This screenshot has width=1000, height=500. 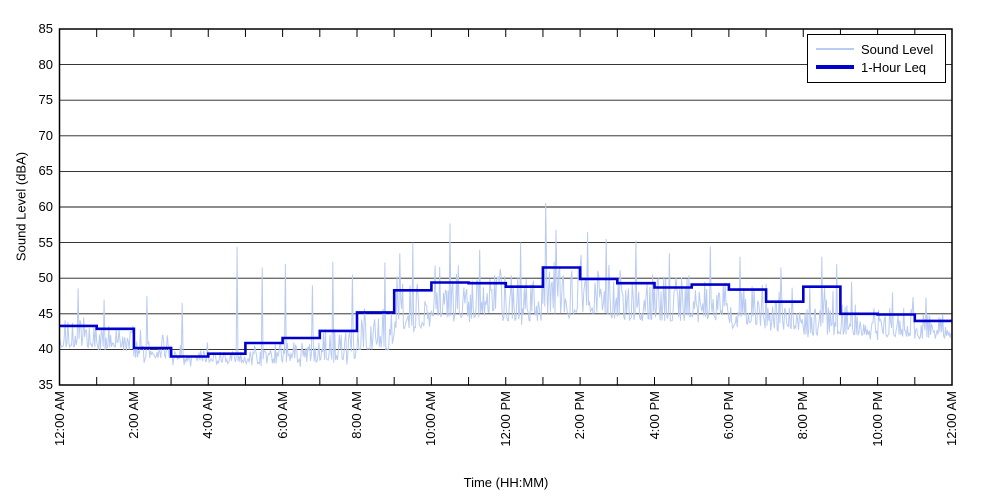 What do you see at coordinates (580, 415) in the screenshot?
I see `x-tick-label: 2:00 PM` at bounding box center [580, 415].